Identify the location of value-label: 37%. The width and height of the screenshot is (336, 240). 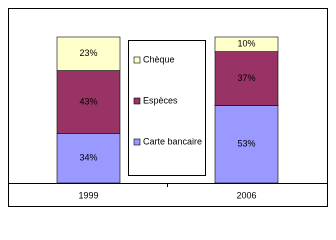
(246, 78).